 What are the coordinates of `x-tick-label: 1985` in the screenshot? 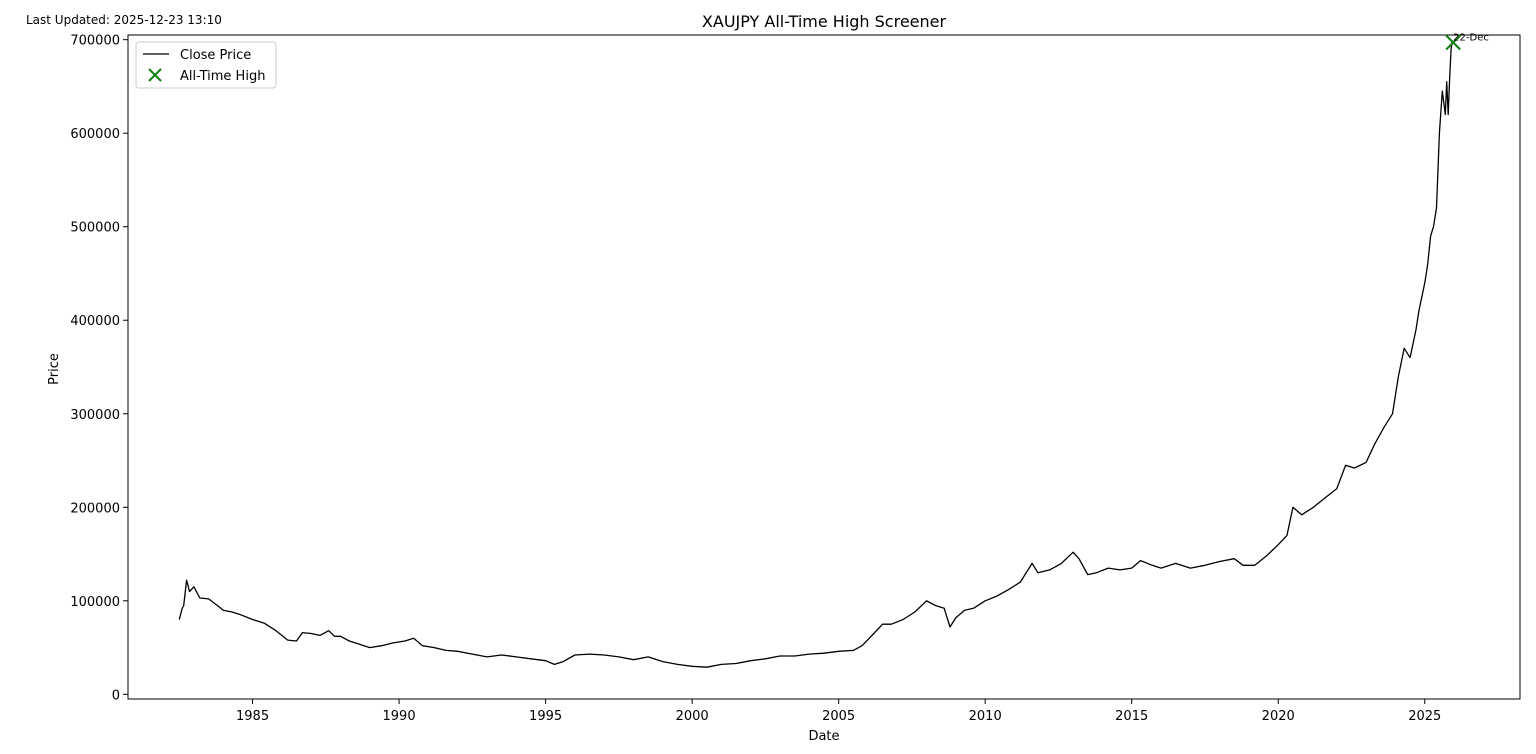 It's located at (252, 716).